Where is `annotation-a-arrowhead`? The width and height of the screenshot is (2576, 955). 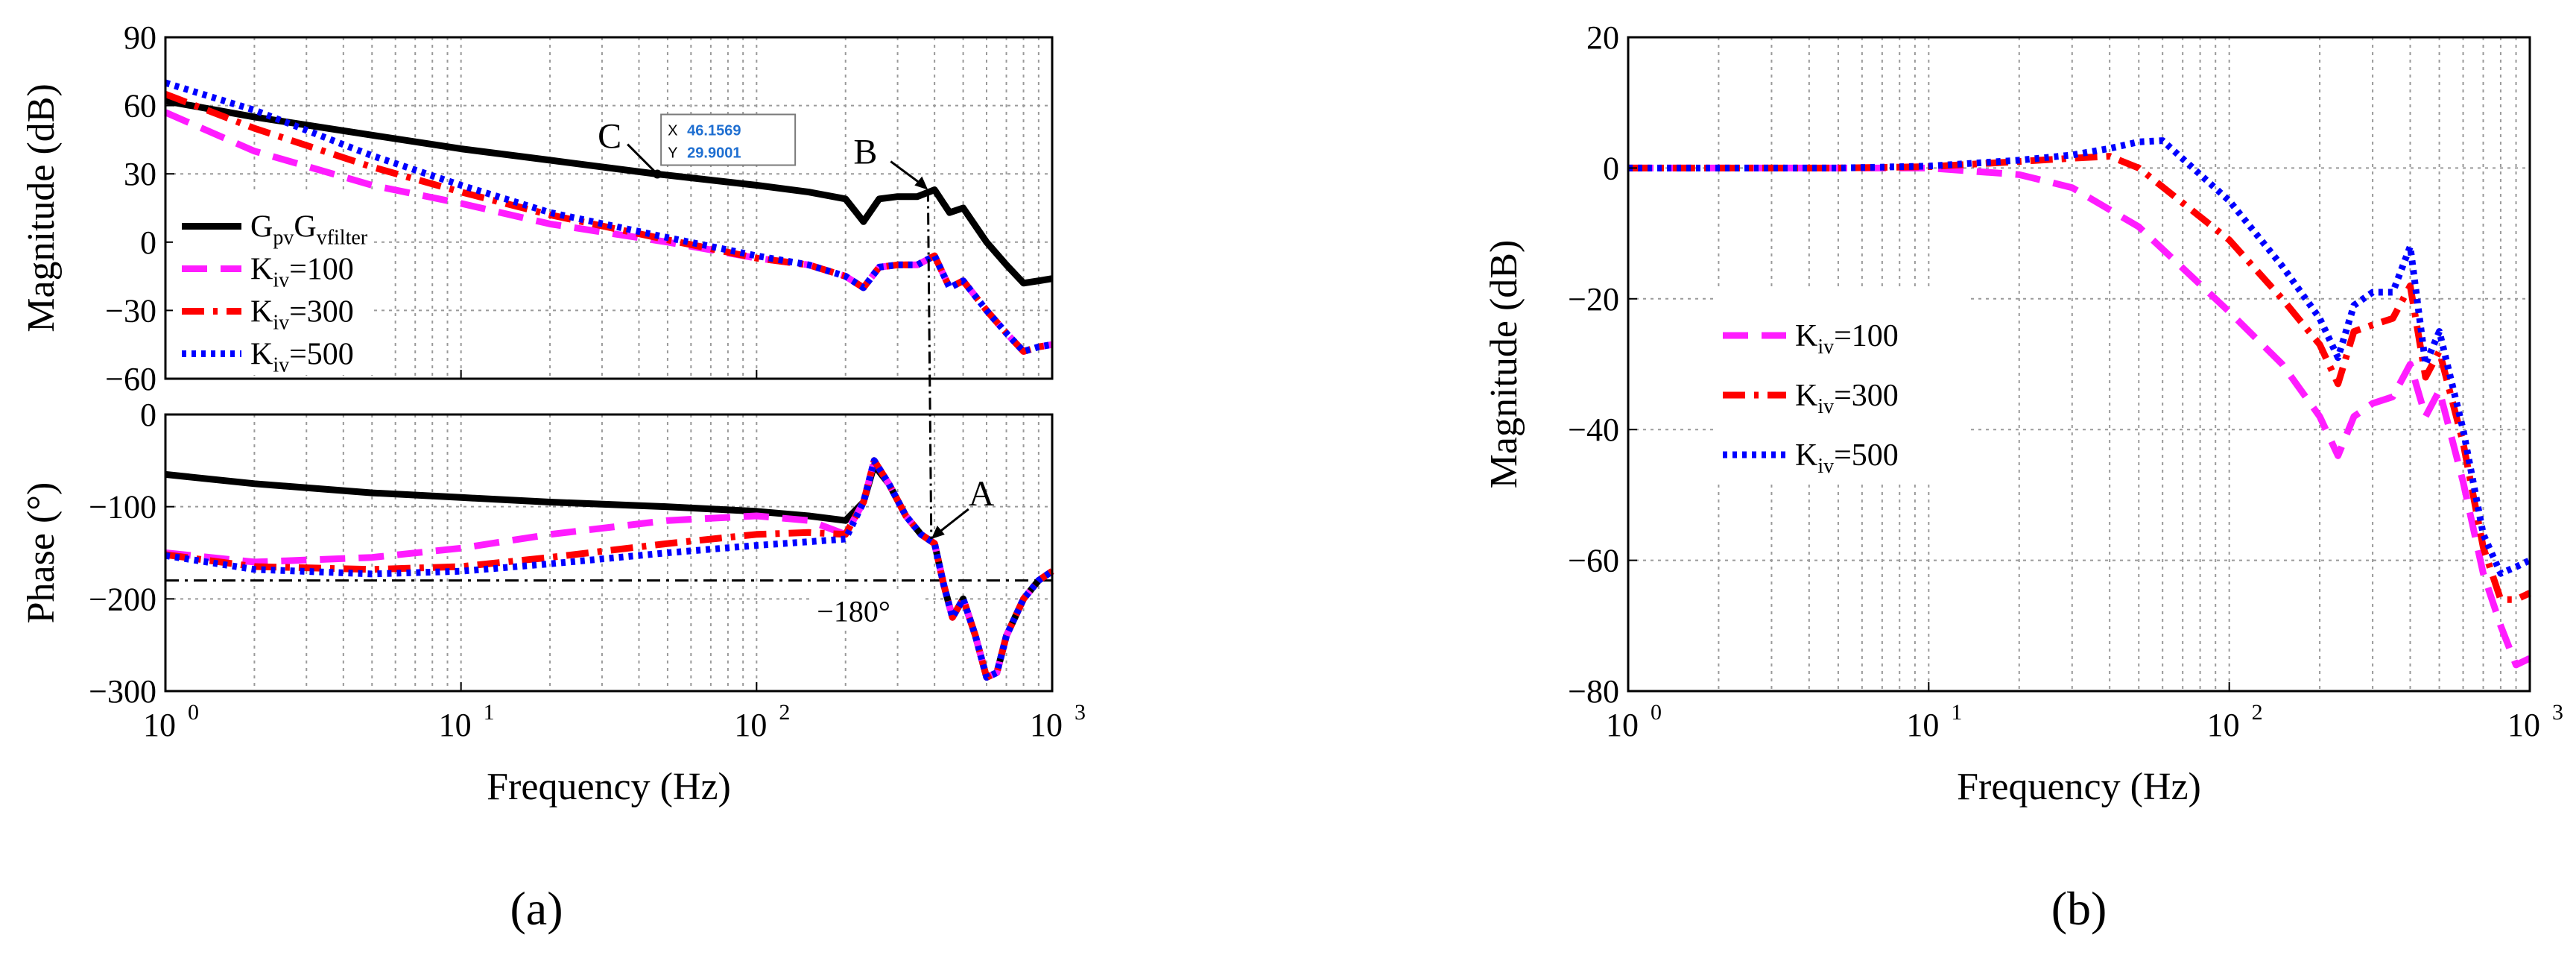 annotation-a-arrowhead is located at coordinates (938, 532).